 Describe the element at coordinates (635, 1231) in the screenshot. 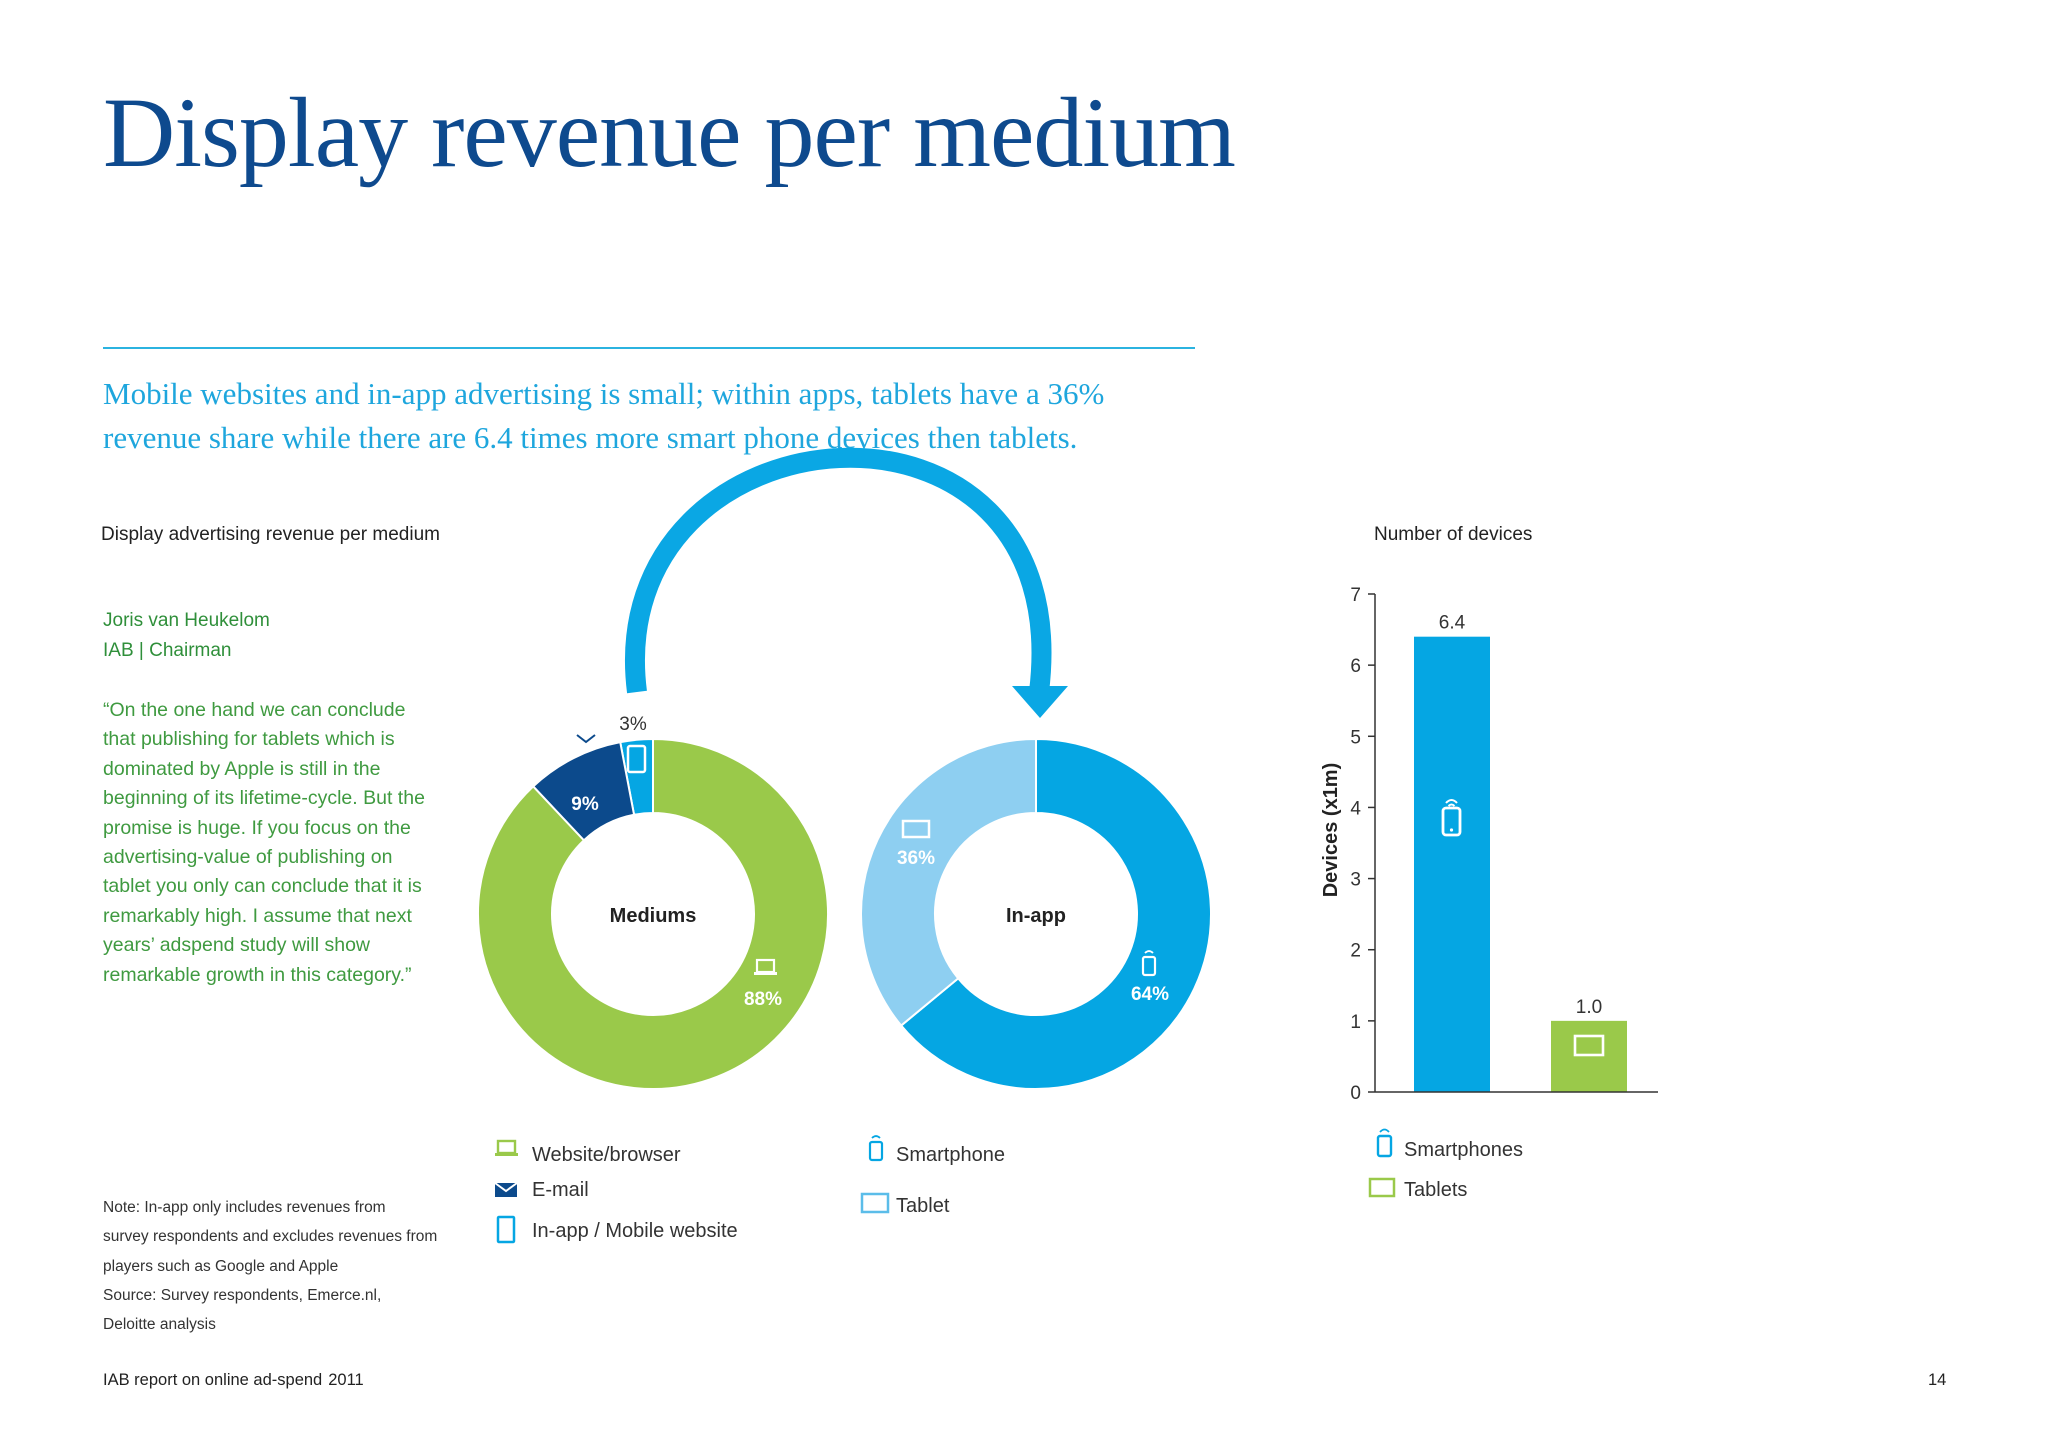

I see `legend-label: In-app / Mobile website` at that location.